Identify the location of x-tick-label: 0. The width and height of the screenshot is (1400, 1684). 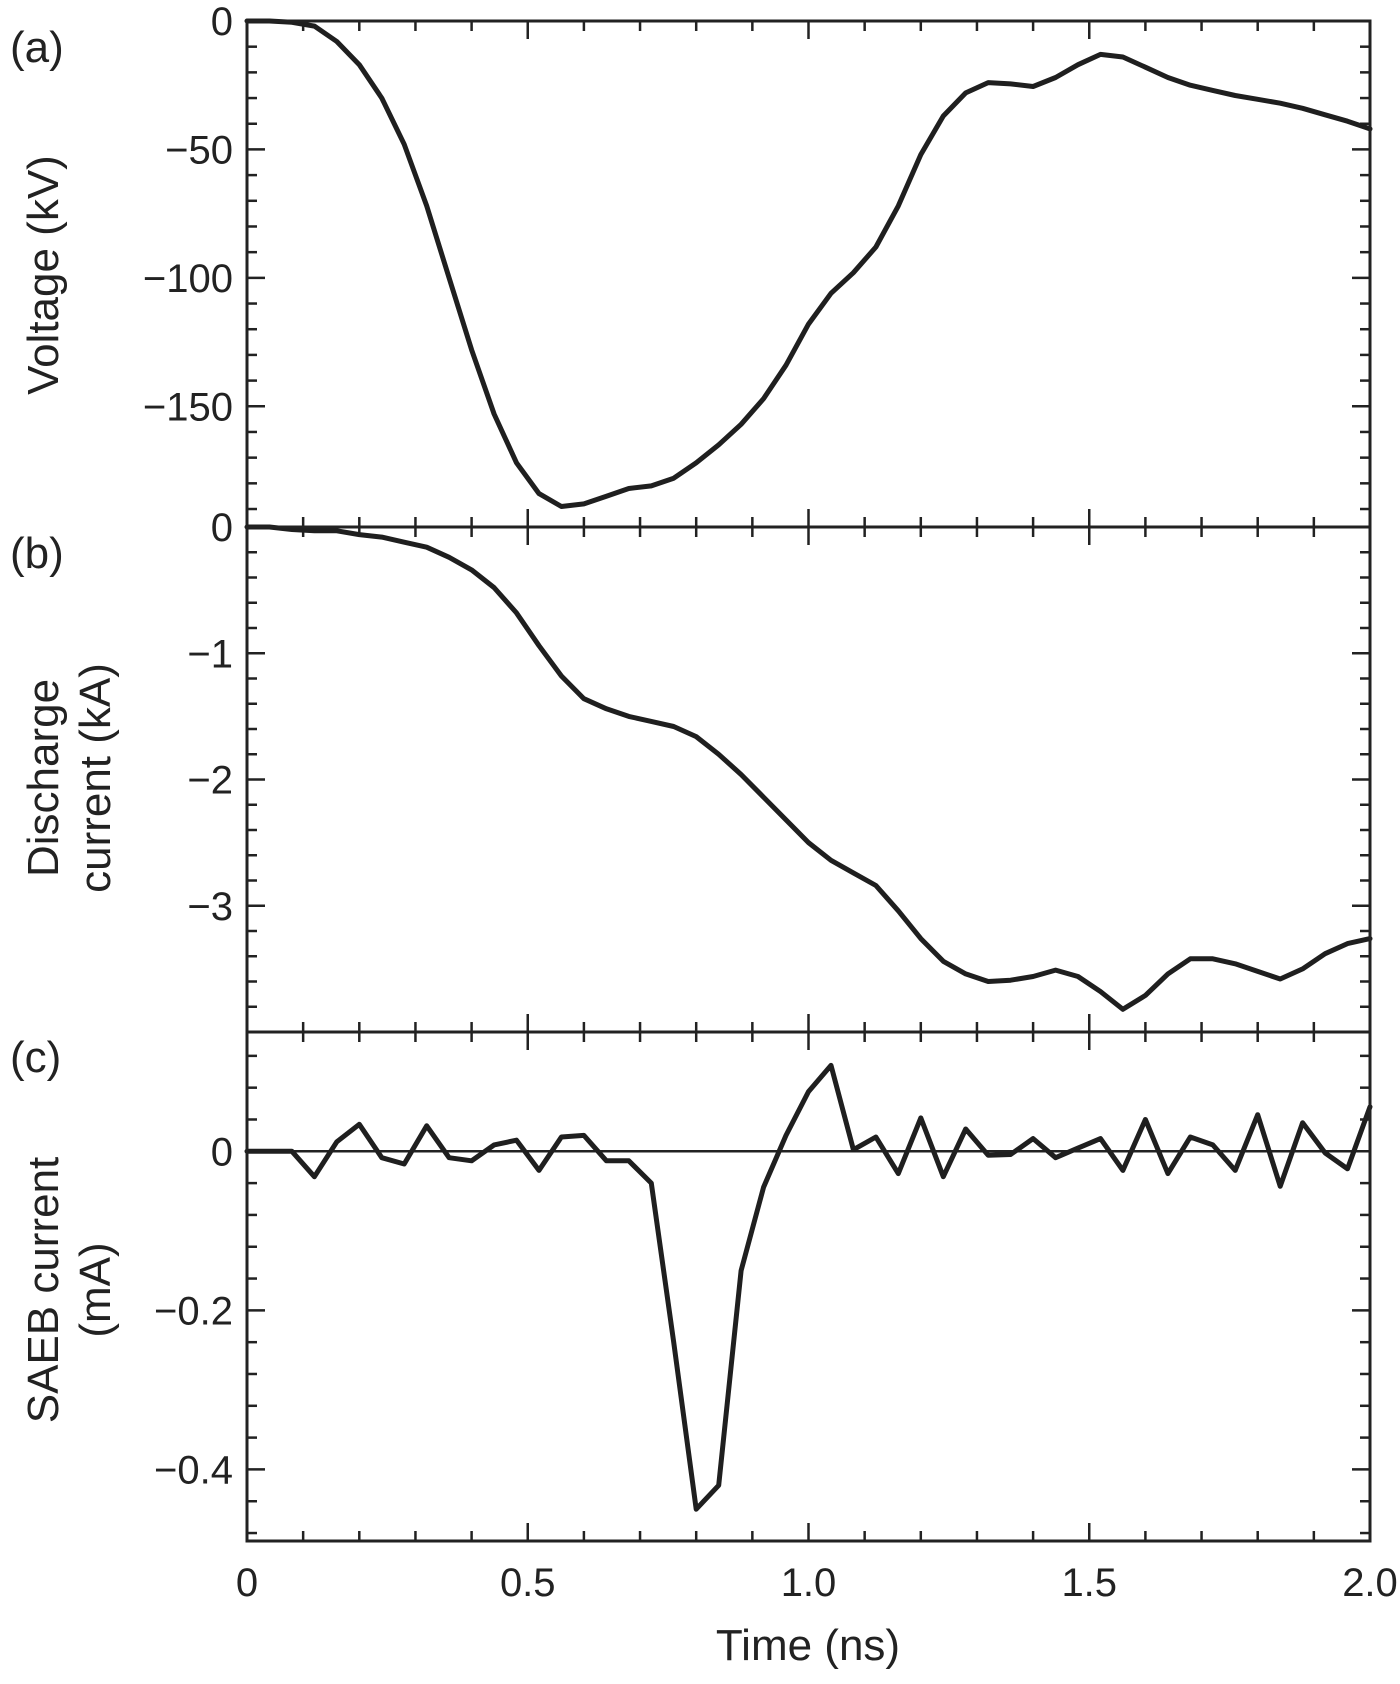
(247, 1583).